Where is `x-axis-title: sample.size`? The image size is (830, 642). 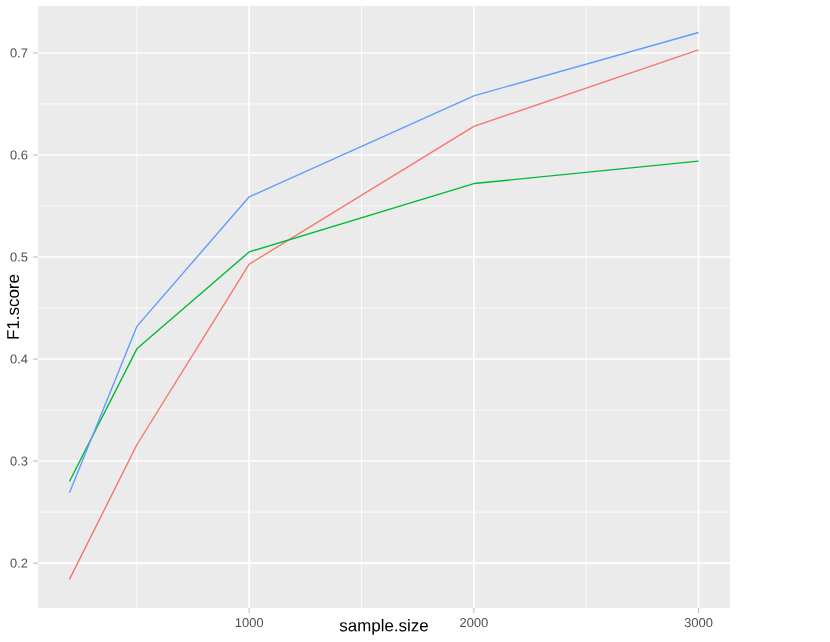 x-axis-title: sample.size is located at coordinates (383, 627).